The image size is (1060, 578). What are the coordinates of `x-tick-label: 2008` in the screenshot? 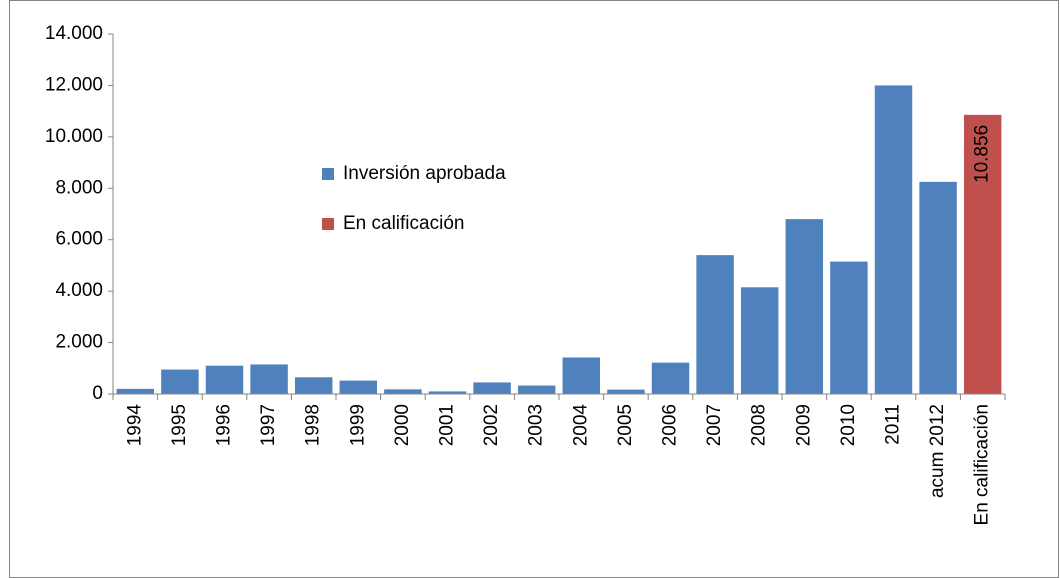 It's located at (759, 425).